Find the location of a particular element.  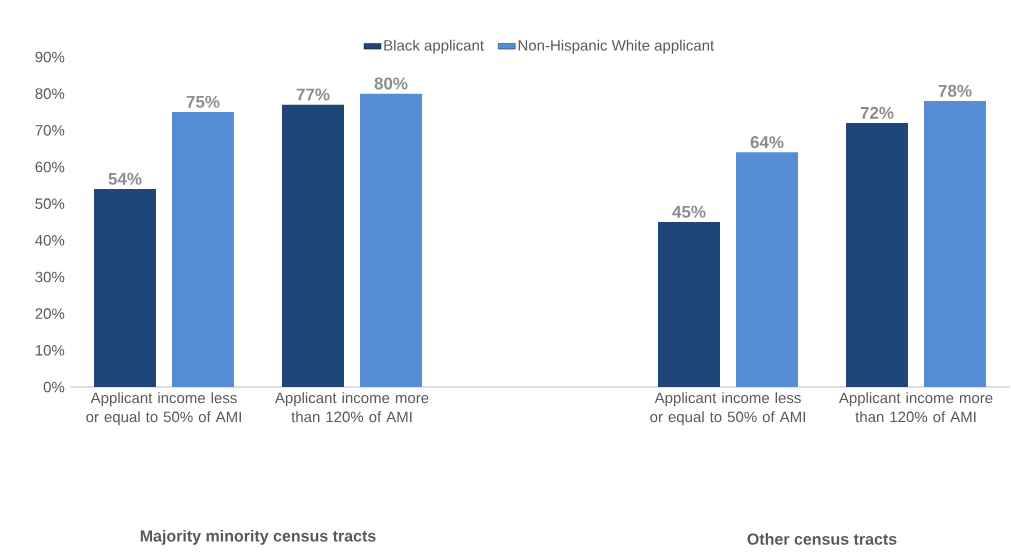

y-tick-label: 10% is located at coordinates (50, 350).